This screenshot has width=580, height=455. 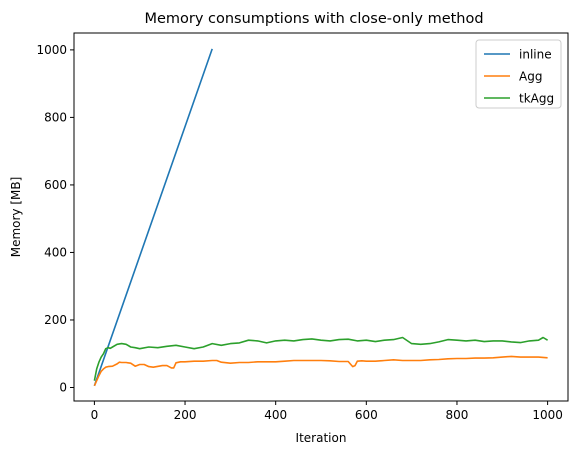 I want to click on legend: inline Agg tkAgg, so click(x=518, y=74).